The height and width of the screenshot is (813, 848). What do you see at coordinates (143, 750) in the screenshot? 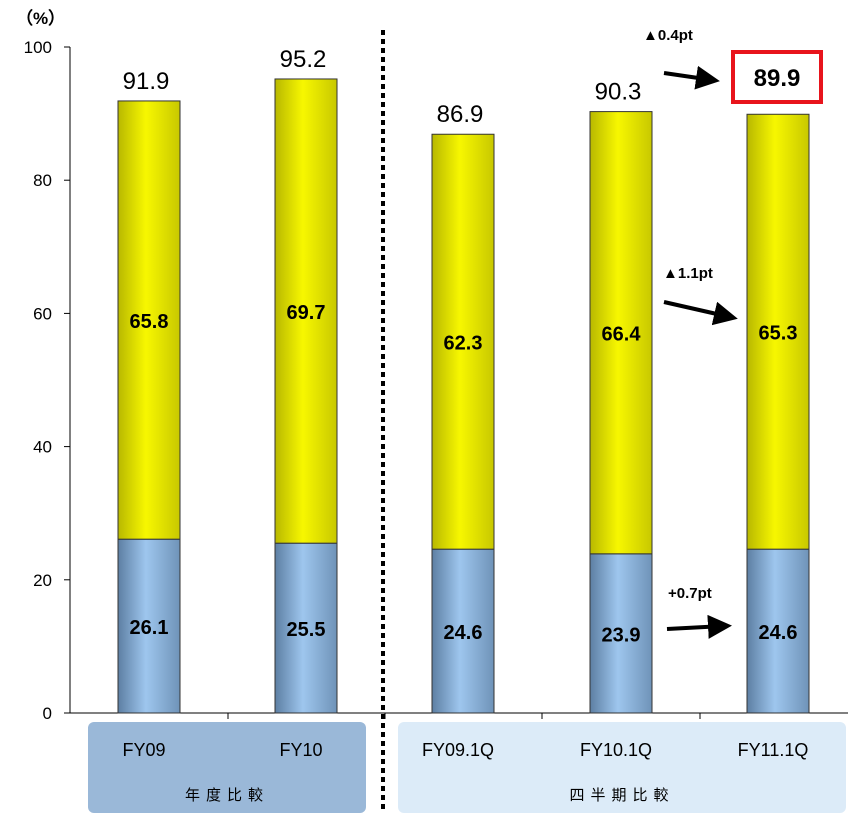
I see `category-label: FY09` at bounding box center [143, 750].